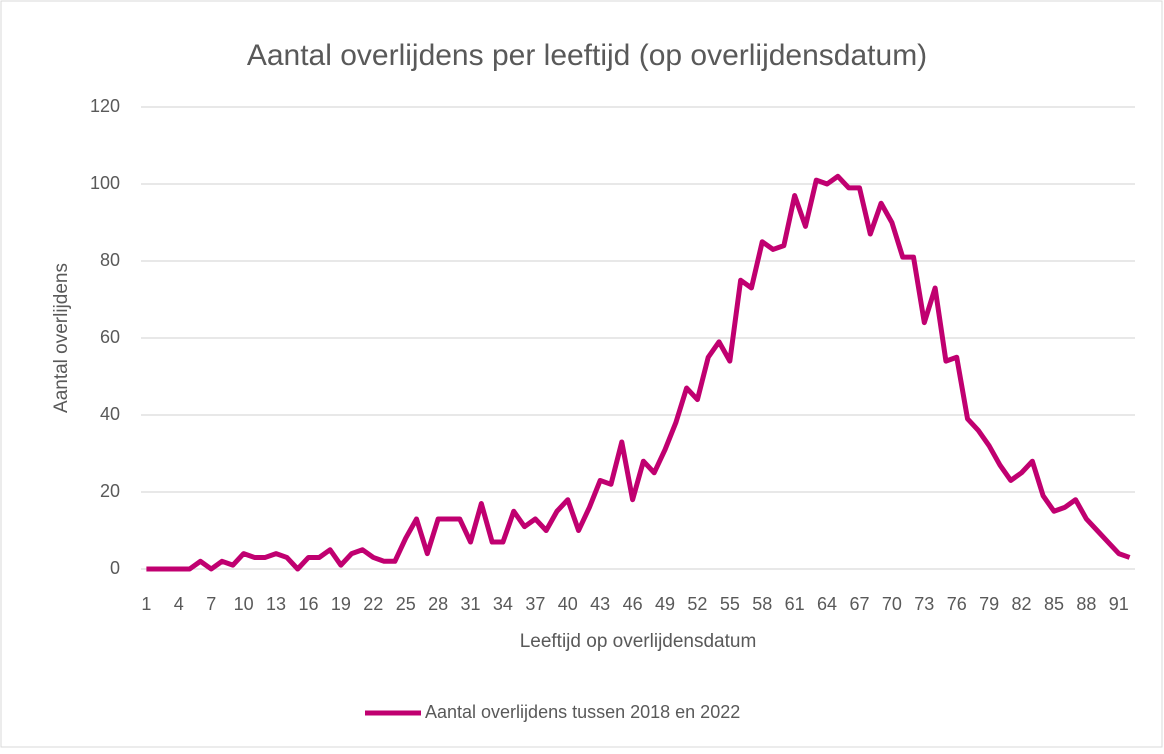  What do you see at coordinates (989, 604) in the screenshot?
I see `x-tick-label: 79` at bounding box center [989, 604].